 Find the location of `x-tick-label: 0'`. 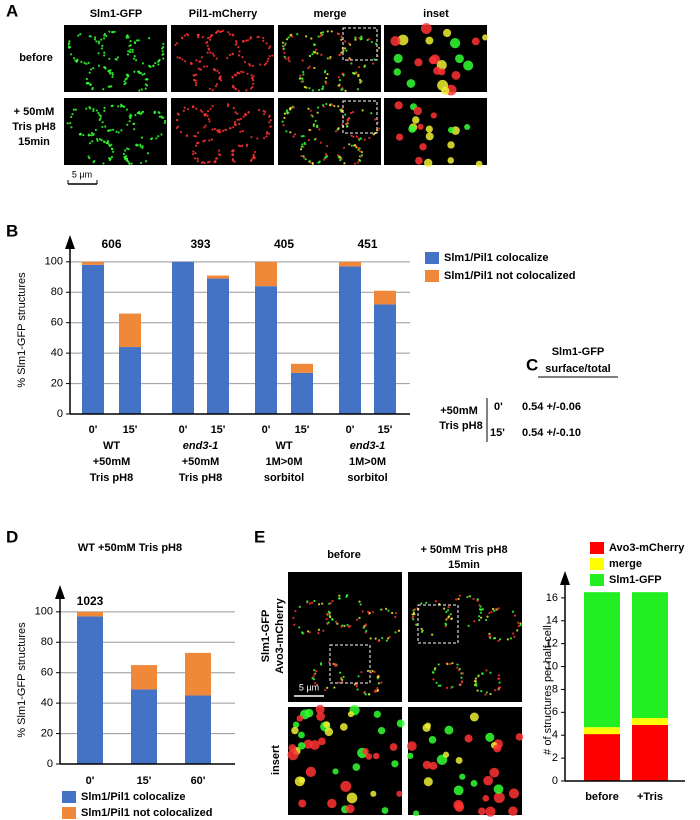

x-tick-label: 0' is located at coordinates (93, 430).